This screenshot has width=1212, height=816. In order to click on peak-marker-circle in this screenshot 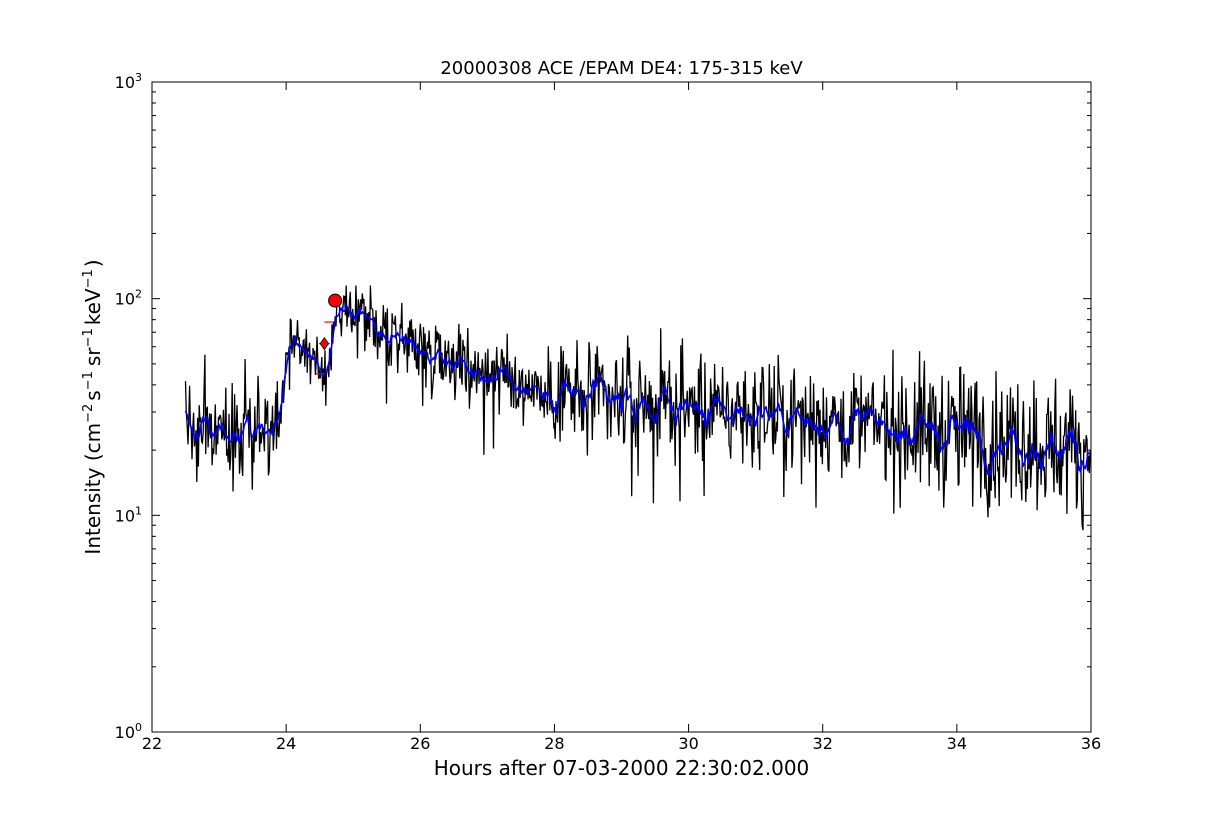, I will do `click(335, 300)`.